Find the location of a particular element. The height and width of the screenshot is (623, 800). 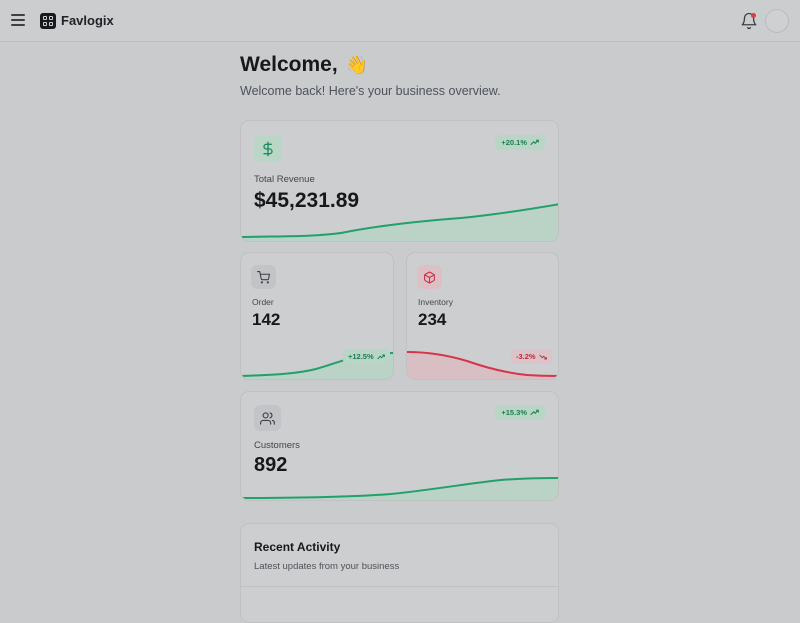

order-card: Order 142 +12.5% is located at coordinates (317, 316).